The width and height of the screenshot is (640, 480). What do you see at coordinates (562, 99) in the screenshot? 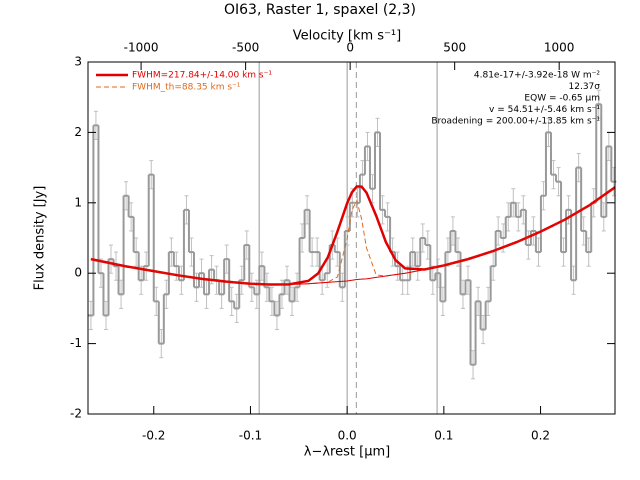
I see `annotation: EQW = -0.65 μm` at bounding box center [562, 99].